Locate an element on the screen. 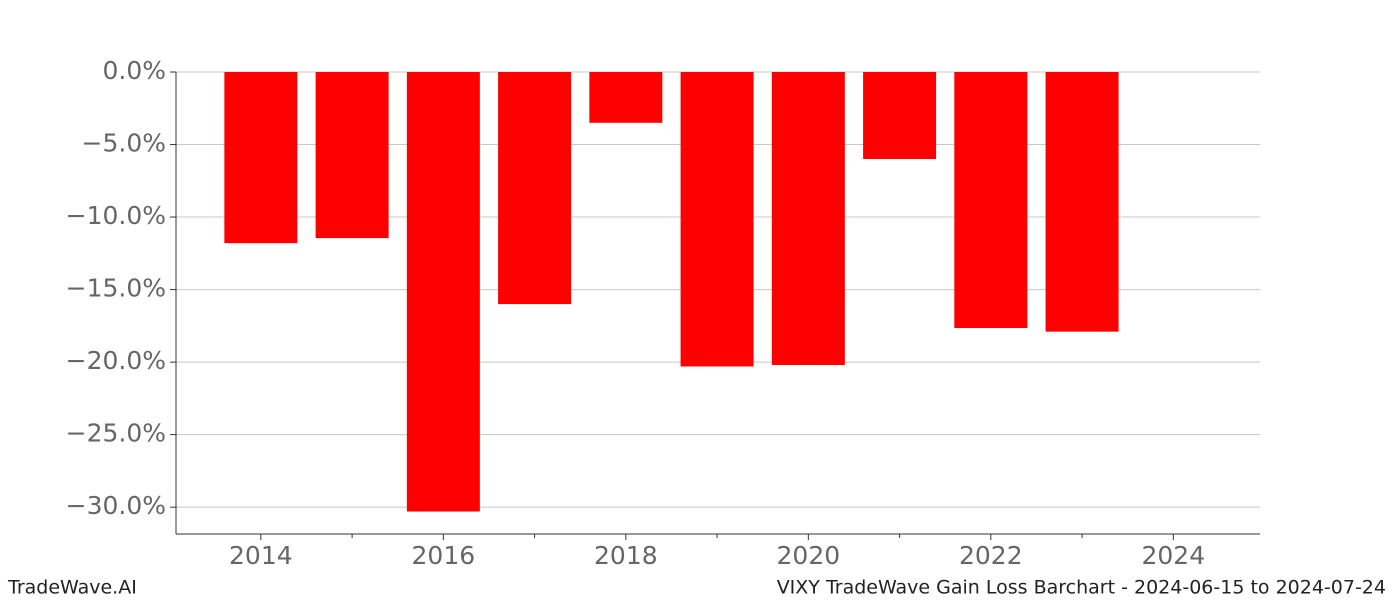 Image resolution: width=1400 pixels, height=600 pixels. x-tick-label: 2014 is located at coordinates (261, 555).